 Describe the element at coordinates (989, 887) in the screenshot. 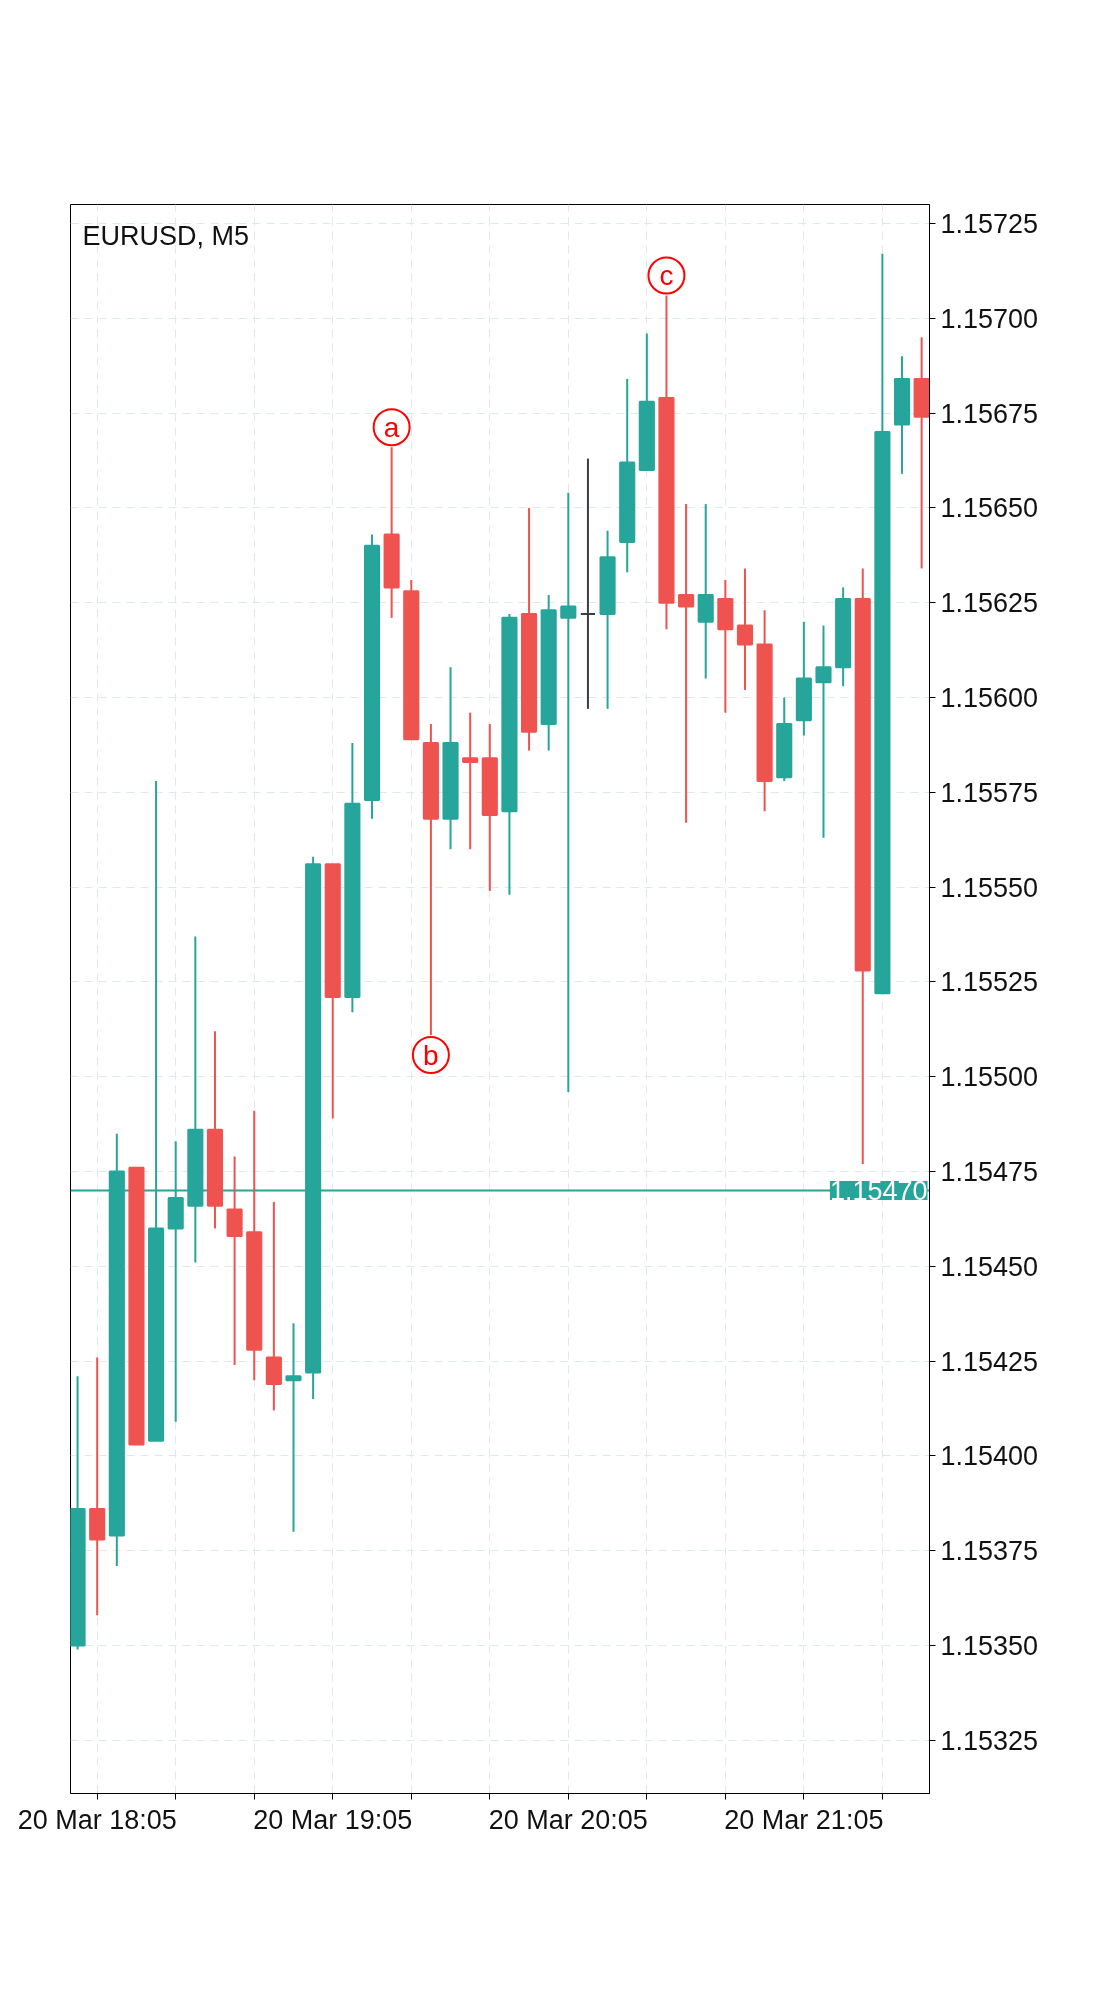

I see `y-tick-label: 1.15550` at that location.